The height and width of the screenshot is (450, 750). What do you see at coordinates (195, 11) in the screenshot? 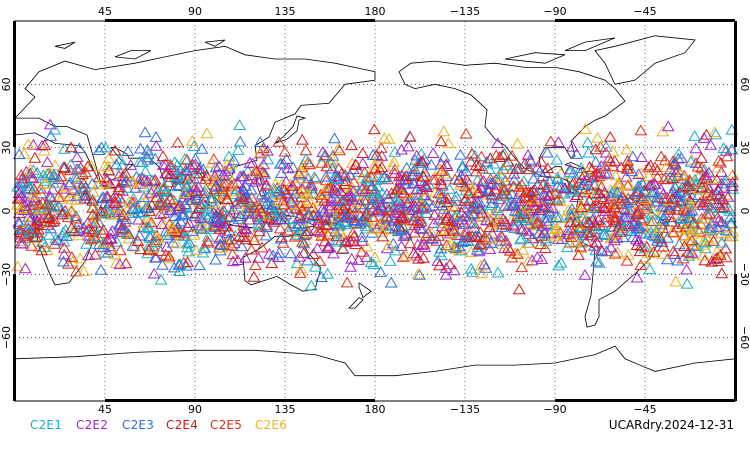
I see `top-longitude-label: 90` at bounding box center [195, 11].